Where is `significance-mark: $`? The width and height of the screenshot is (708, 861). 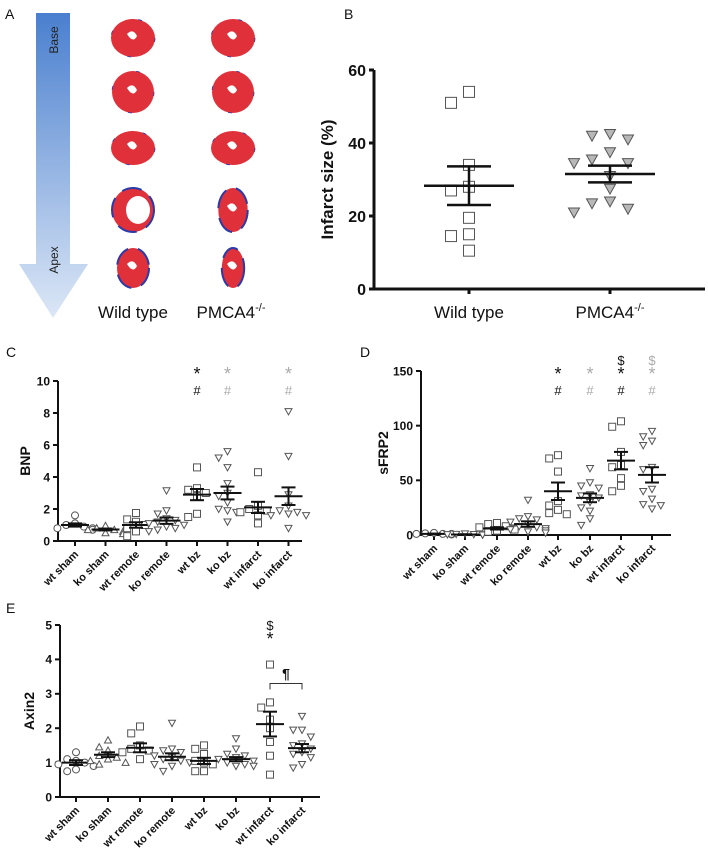
significance-mark: $ is located at coordinates (270, 625).